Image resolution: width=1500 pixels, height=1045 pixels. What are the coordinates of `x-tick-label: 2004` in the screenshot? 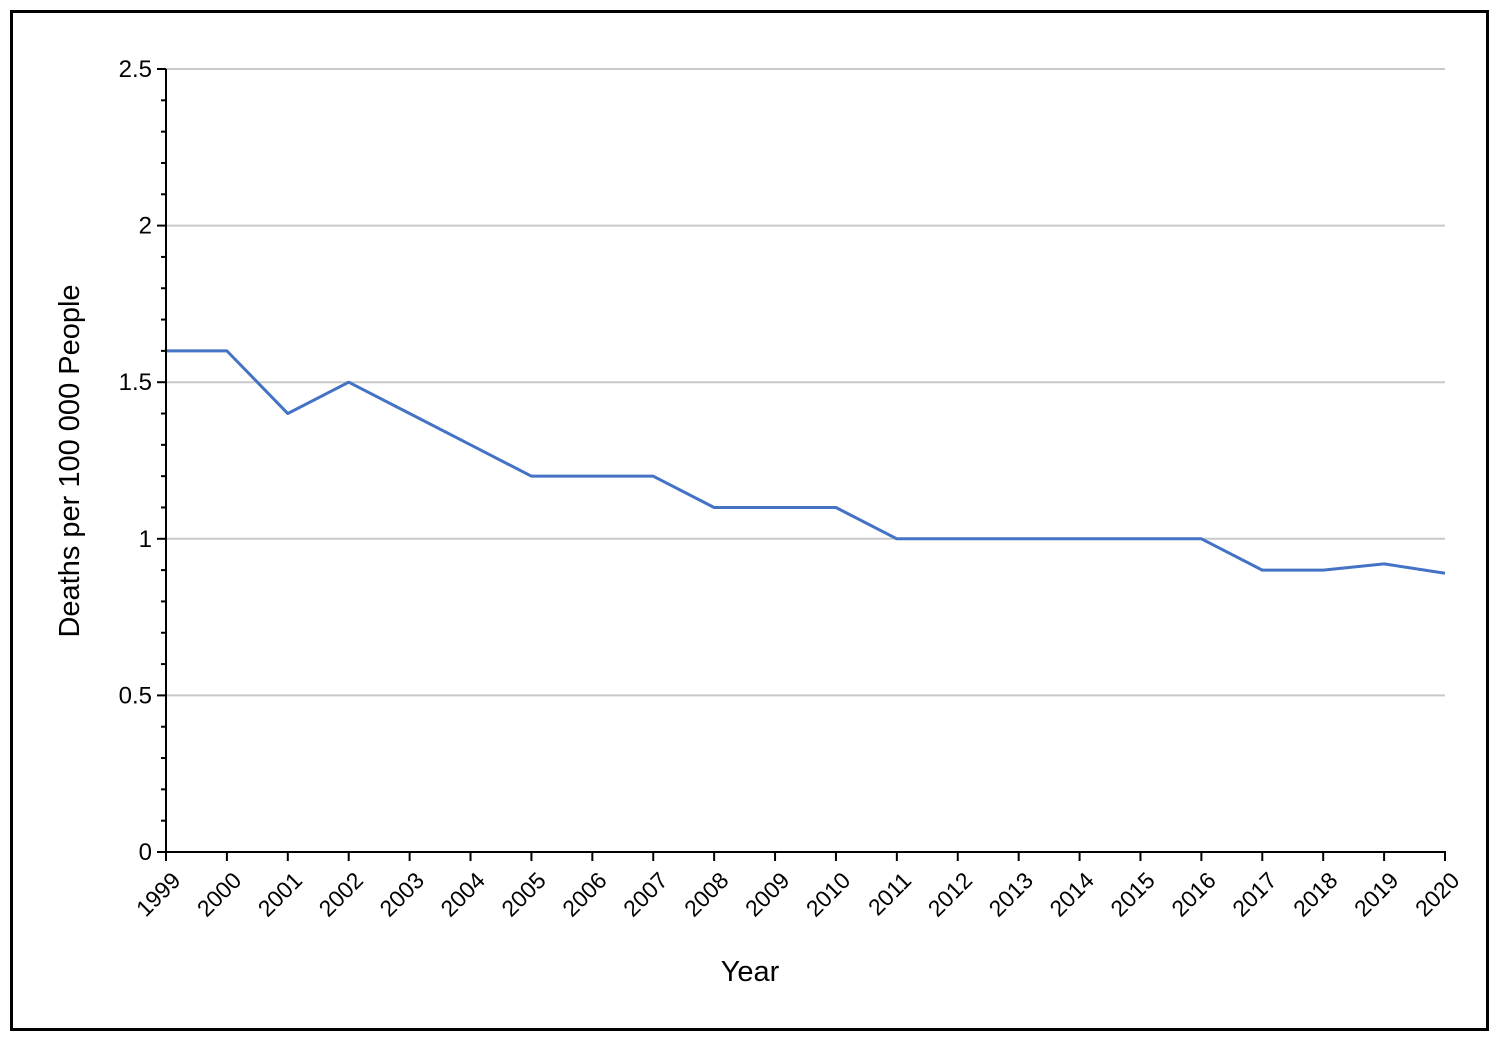 It's located at (462, 894).